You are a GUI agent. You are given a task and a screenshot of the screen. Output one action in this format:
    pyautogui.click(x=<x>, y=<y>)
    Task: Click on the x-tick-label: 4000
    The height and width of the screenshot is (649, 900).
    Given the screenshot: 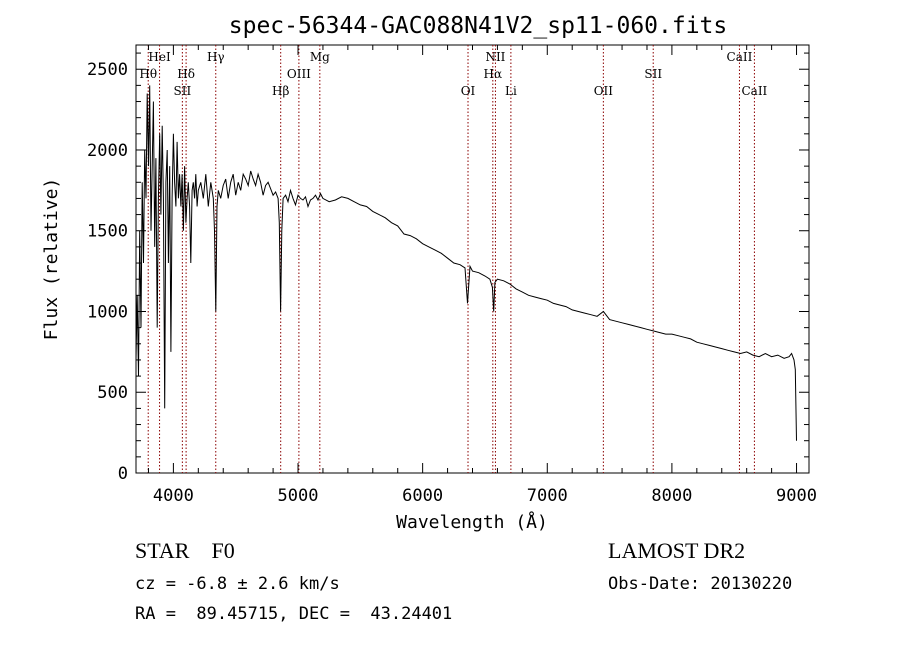 What is the action you would take?
    pyautogui.click(x=173, y=496)
    